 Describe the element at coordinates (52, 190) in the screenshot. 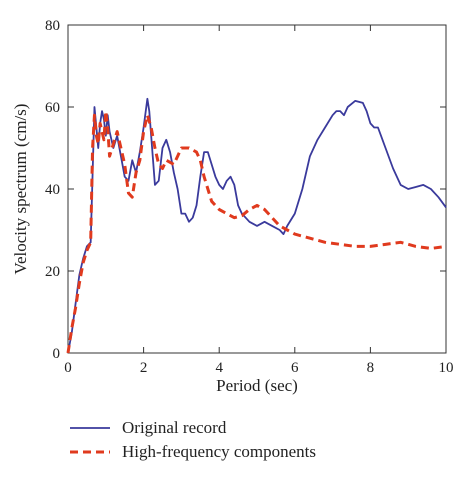

I see `y-tick-label: 40` at that location.